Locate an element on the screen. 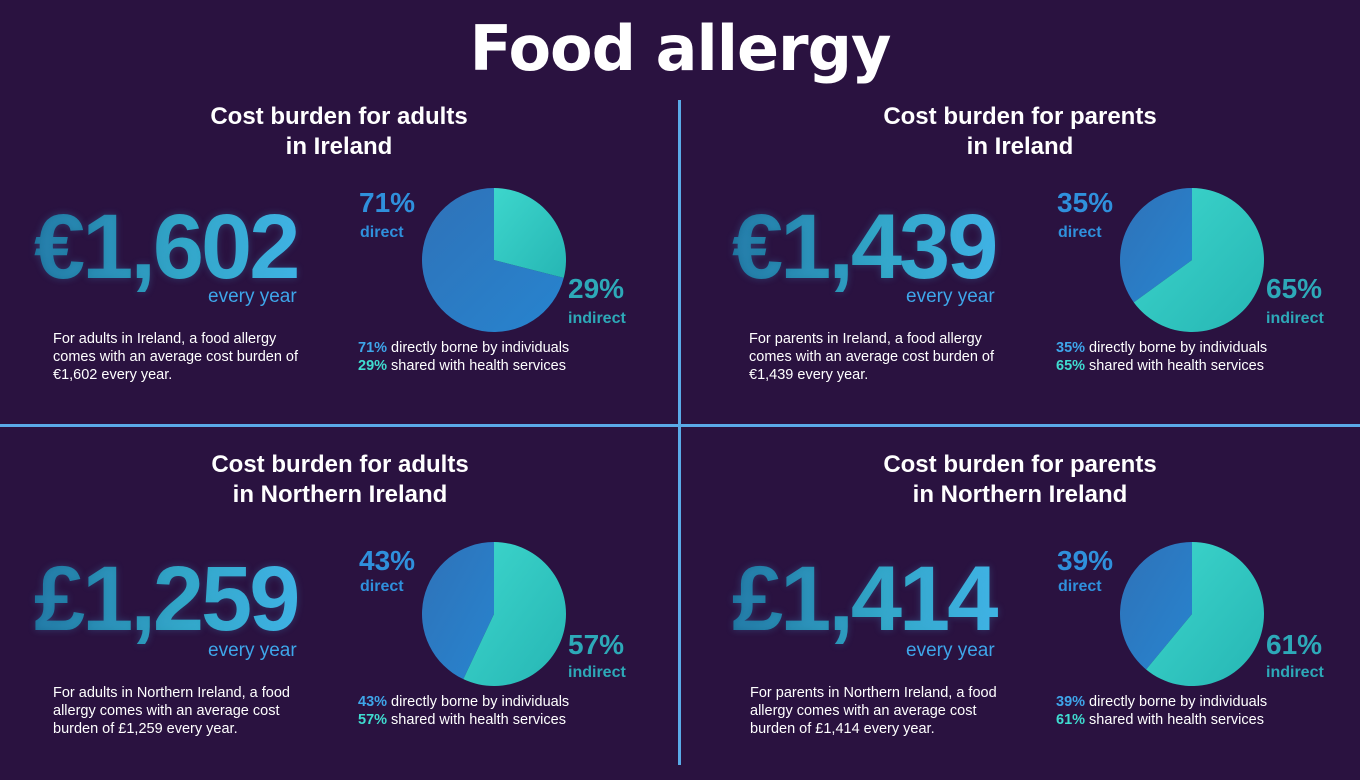  horizontal-divider is located at coordinates (680, 425).